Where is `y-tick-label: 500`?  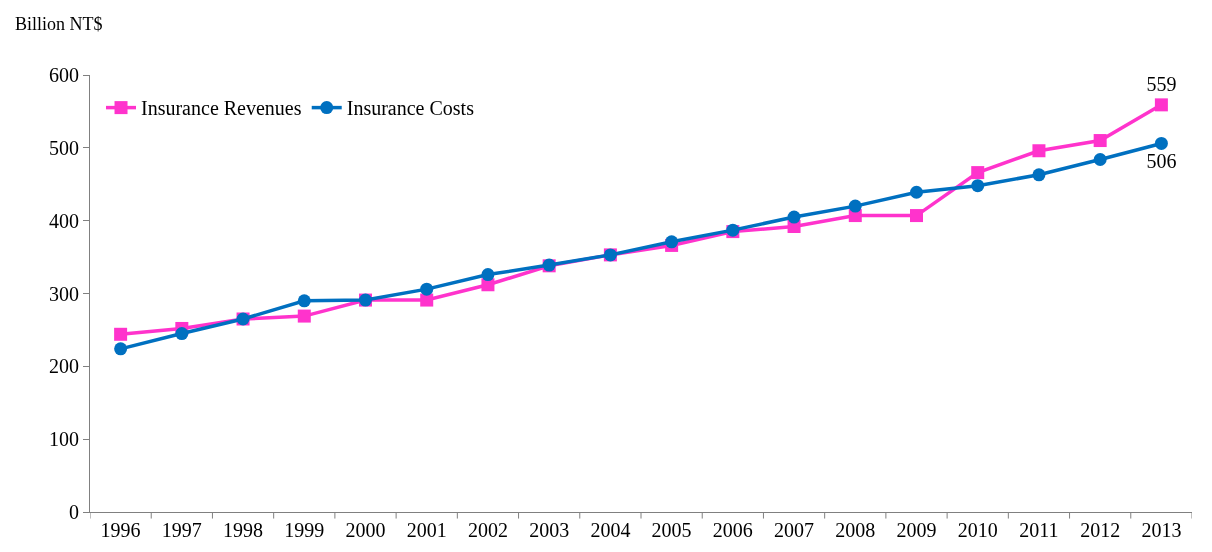 y-tick-label: 500 is located at coordinates (64, 147).